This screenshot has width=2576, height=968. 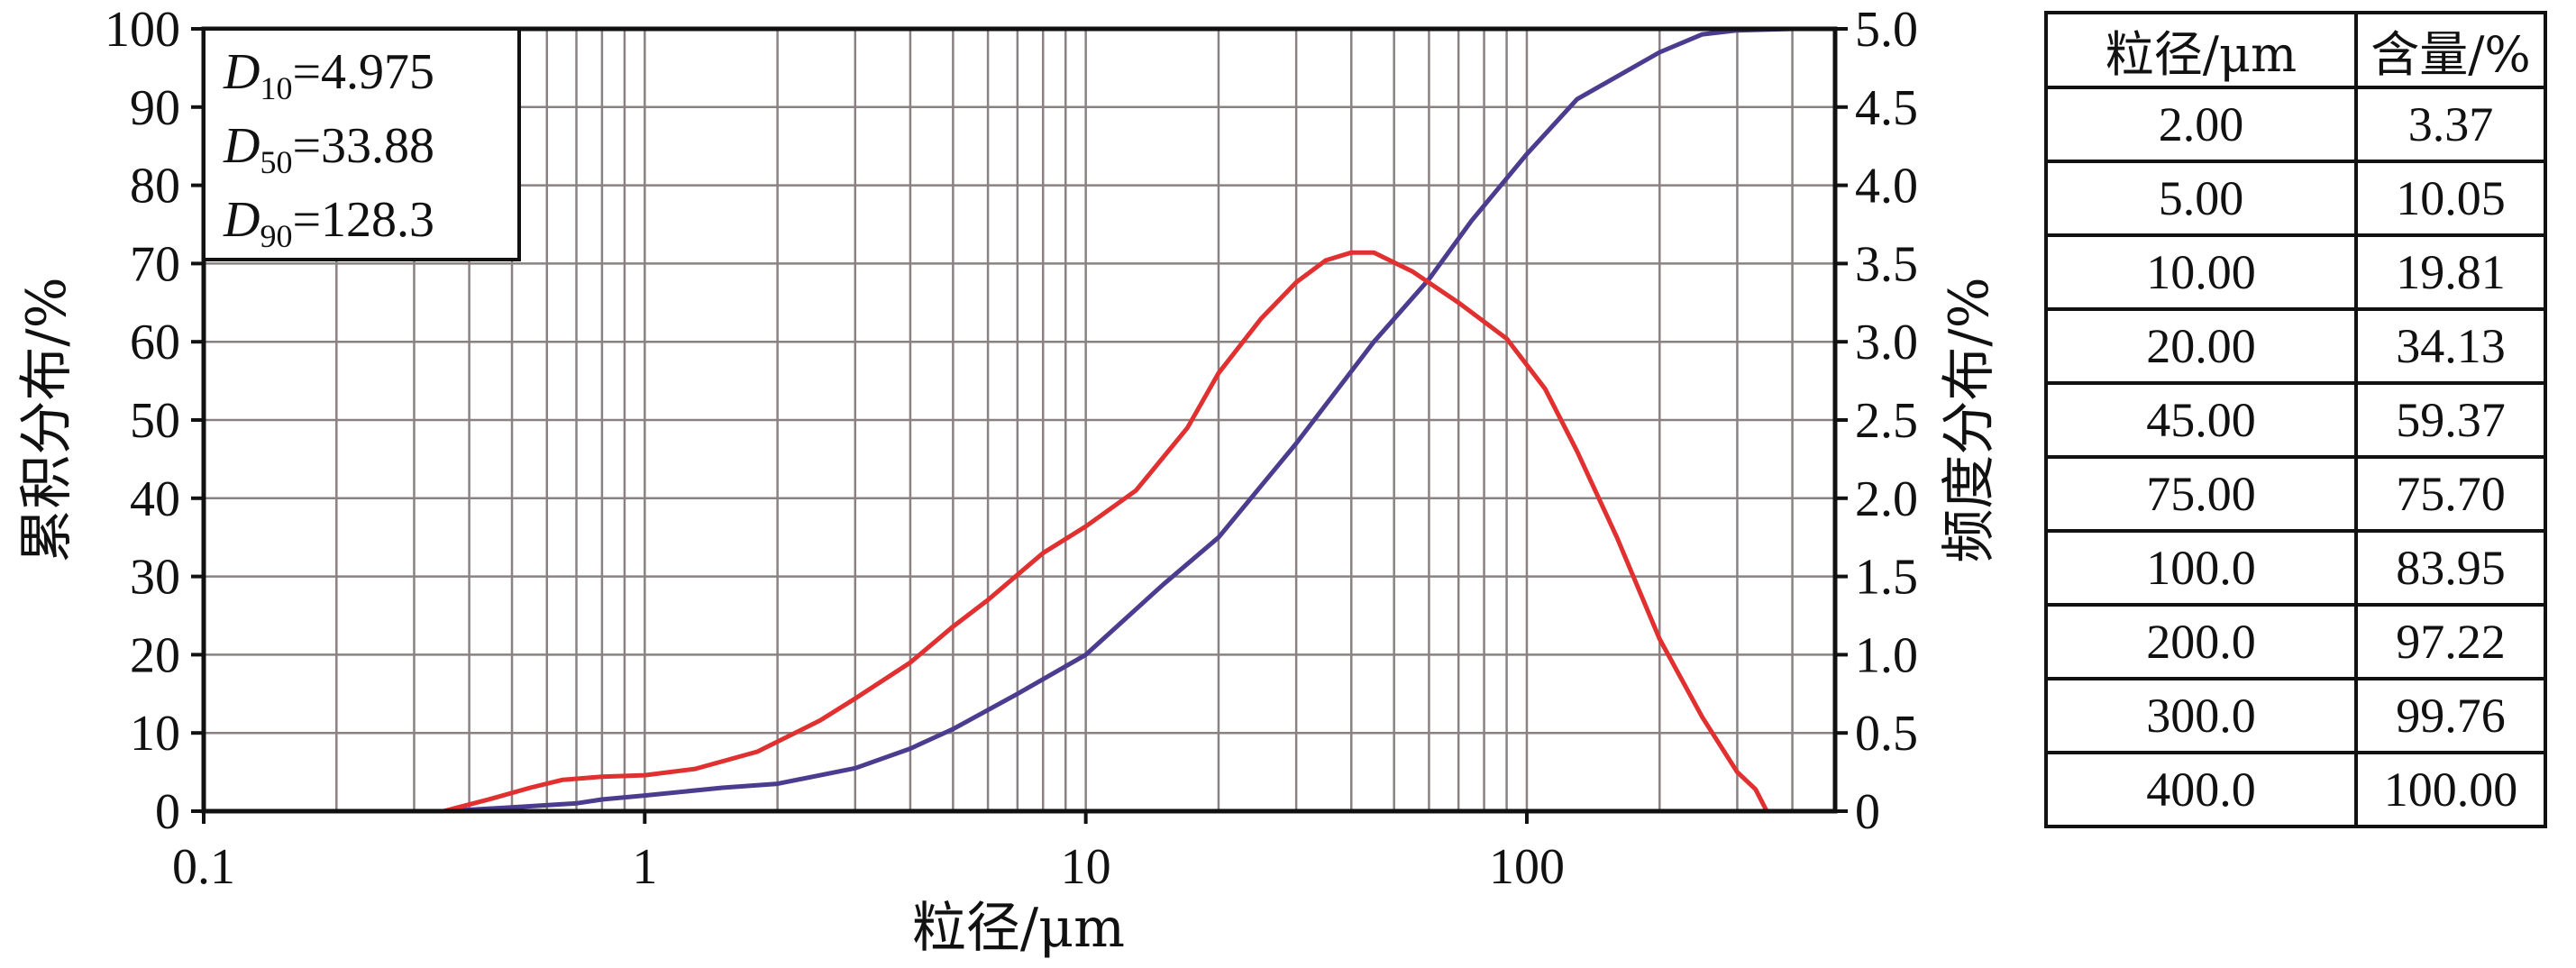 What do you see at coordinates (1886, 421) in the screenshot?
I see `y-right-tick-label: 2.5` at bounding box center [1886, 421].